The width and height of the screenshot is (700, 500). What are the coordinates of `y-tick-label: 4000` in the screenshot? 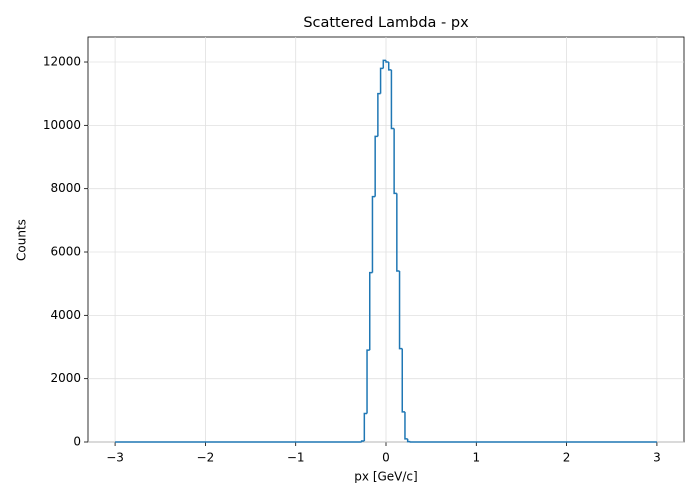 It's located at (65, 315).